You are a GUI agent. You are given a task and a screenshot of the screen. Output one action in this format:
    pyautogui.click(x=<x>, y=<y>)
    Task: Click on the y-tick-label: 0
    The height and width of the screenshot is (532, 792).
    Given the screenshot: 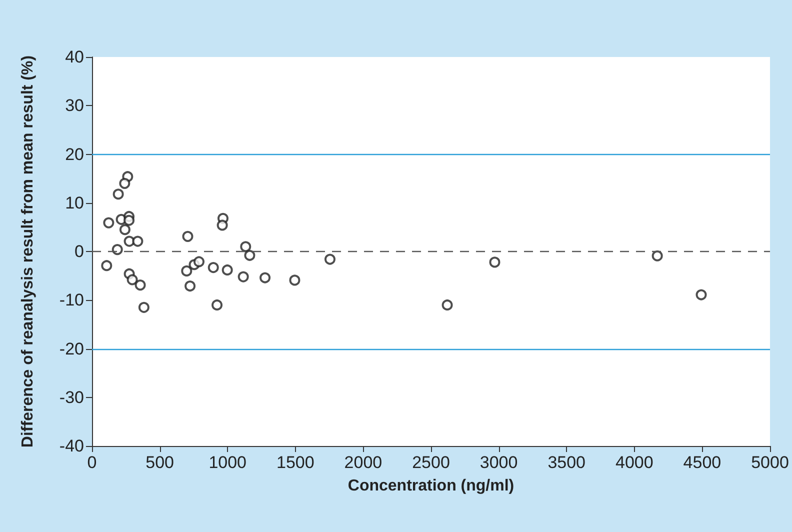 What is the action you would take?
    pyautogui.click(x=79, y=251)
    